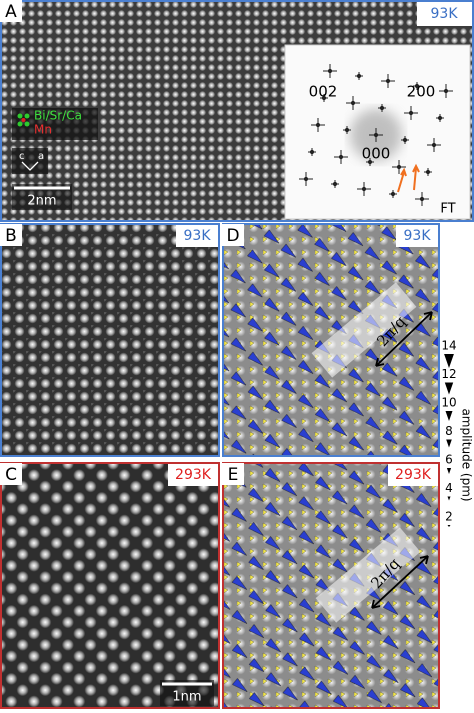  I want to click on legend-item: Bi/Sr/Ca, so click(58, 116).